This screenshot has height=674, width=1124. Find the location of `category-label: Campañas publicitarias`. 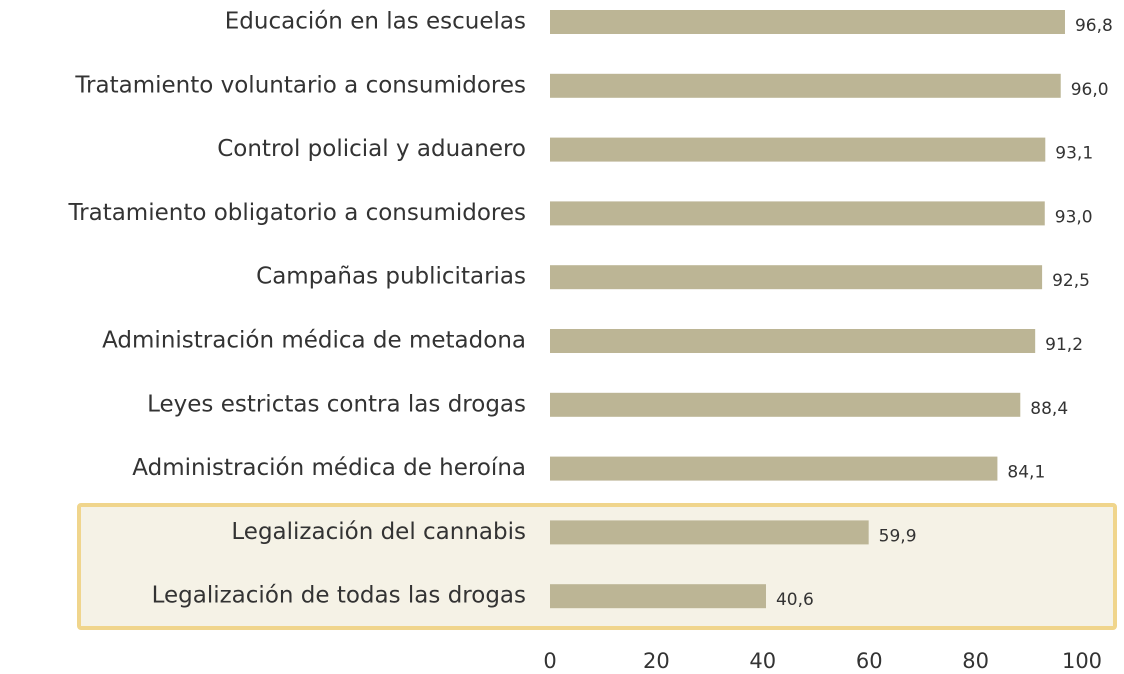

category-label: Campañas publicitarias is located at coordinates (391, 277).